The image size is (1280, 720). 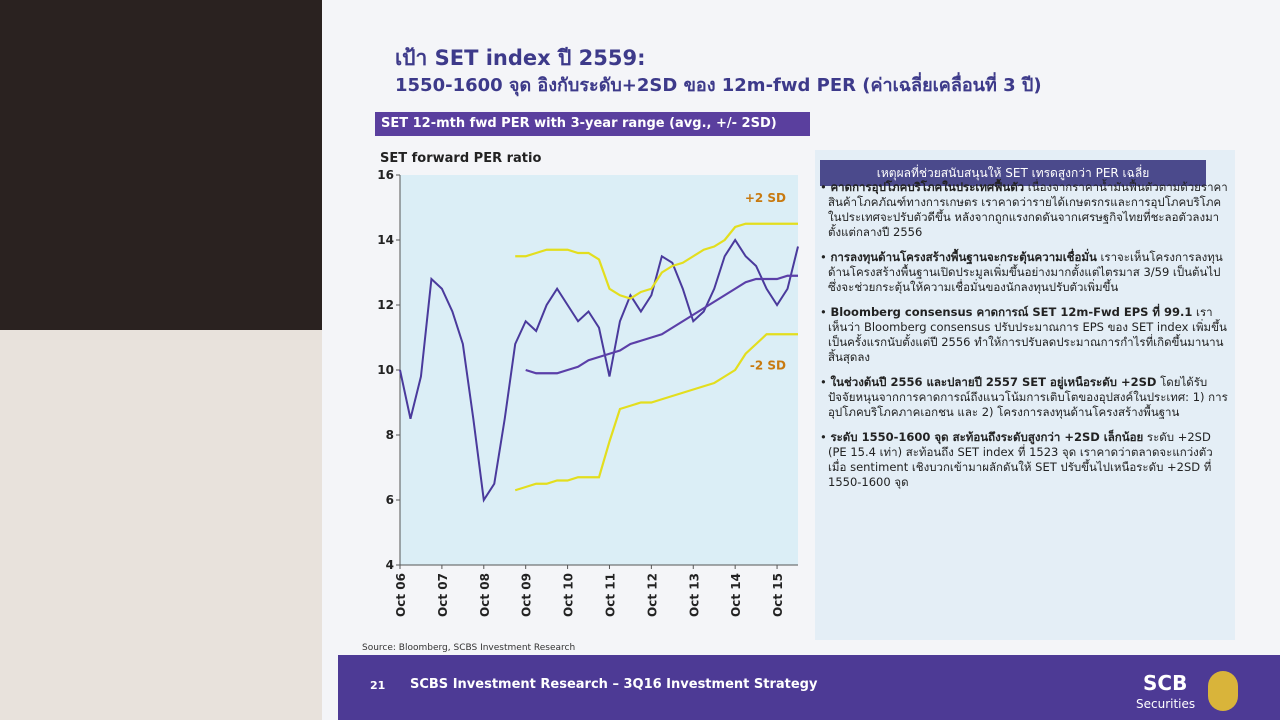 What do you see at coordinates (485, 595) in the screenshot?
I see `x-tick-label: Oct 08` at bounding box center [485, 595].